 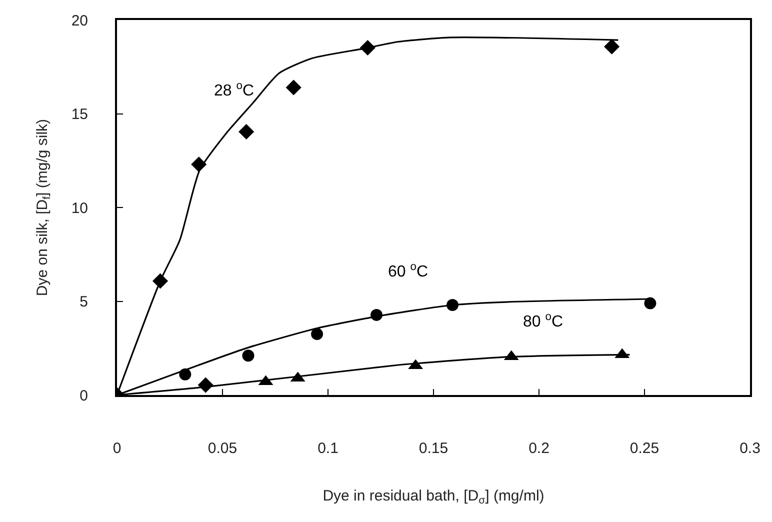 What do you see at coordinates (79, 114) in the screenshot?
I see `y-tick-label: 15` at bounding box center [79, 114].